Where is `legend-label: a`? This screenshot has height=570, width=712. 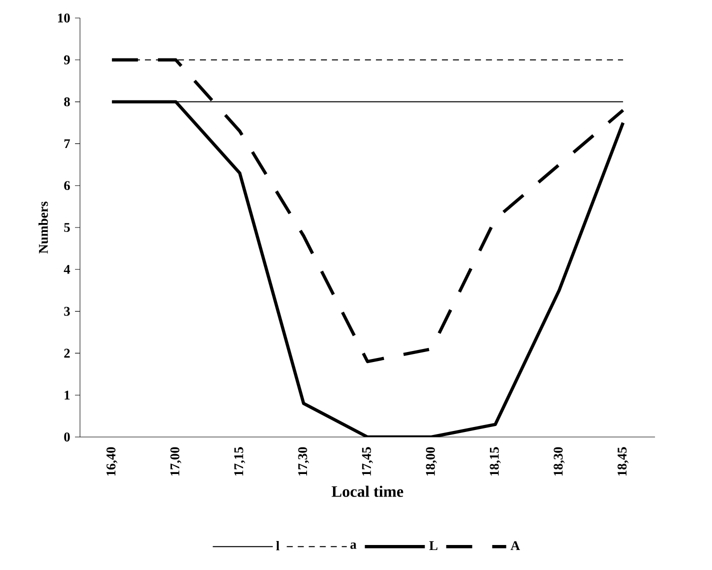
legend-label: a is located at coordinates (353, 545).